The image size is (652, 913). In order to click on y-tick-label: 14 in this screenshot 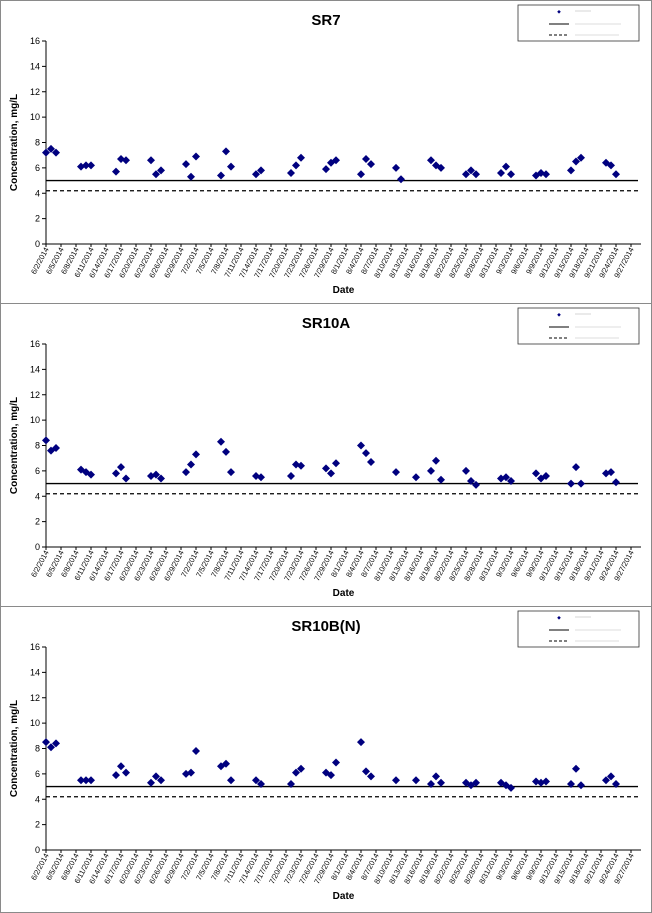, I will do `click(35, 66)`.